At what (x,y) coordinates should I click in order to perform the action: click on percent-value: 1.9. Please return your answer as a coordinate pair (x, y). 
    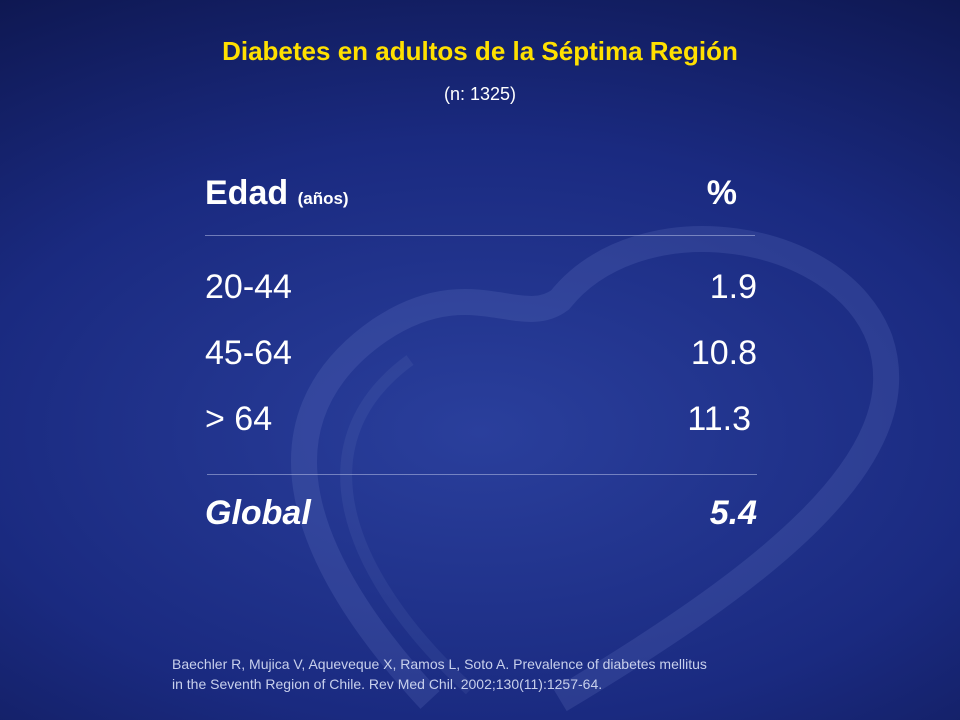
    Looking at the image, I should click on (733, 287).